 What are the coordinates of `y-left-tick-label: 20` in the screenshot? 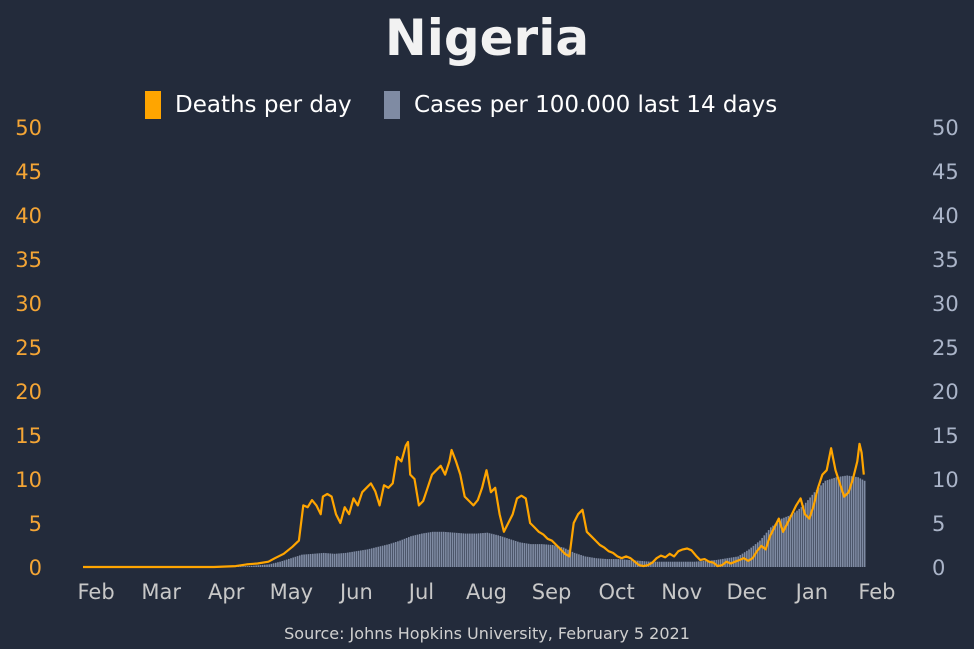 It's located at (28, 392).